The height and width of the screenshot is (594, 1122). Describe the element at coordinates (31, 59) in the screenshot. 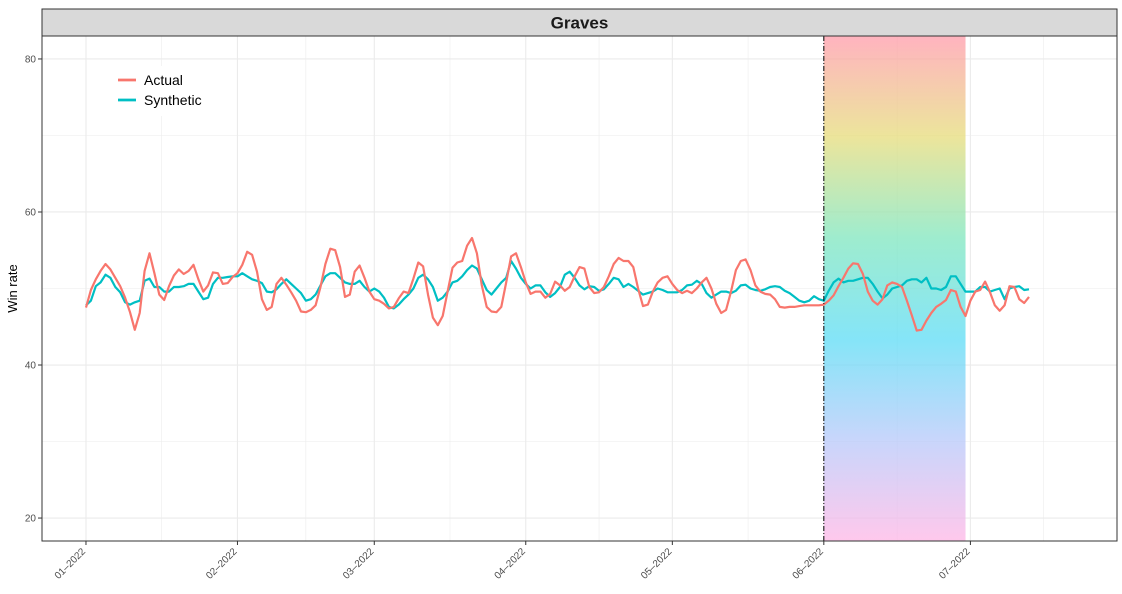

I see `y-tick-label: 80` at that location.